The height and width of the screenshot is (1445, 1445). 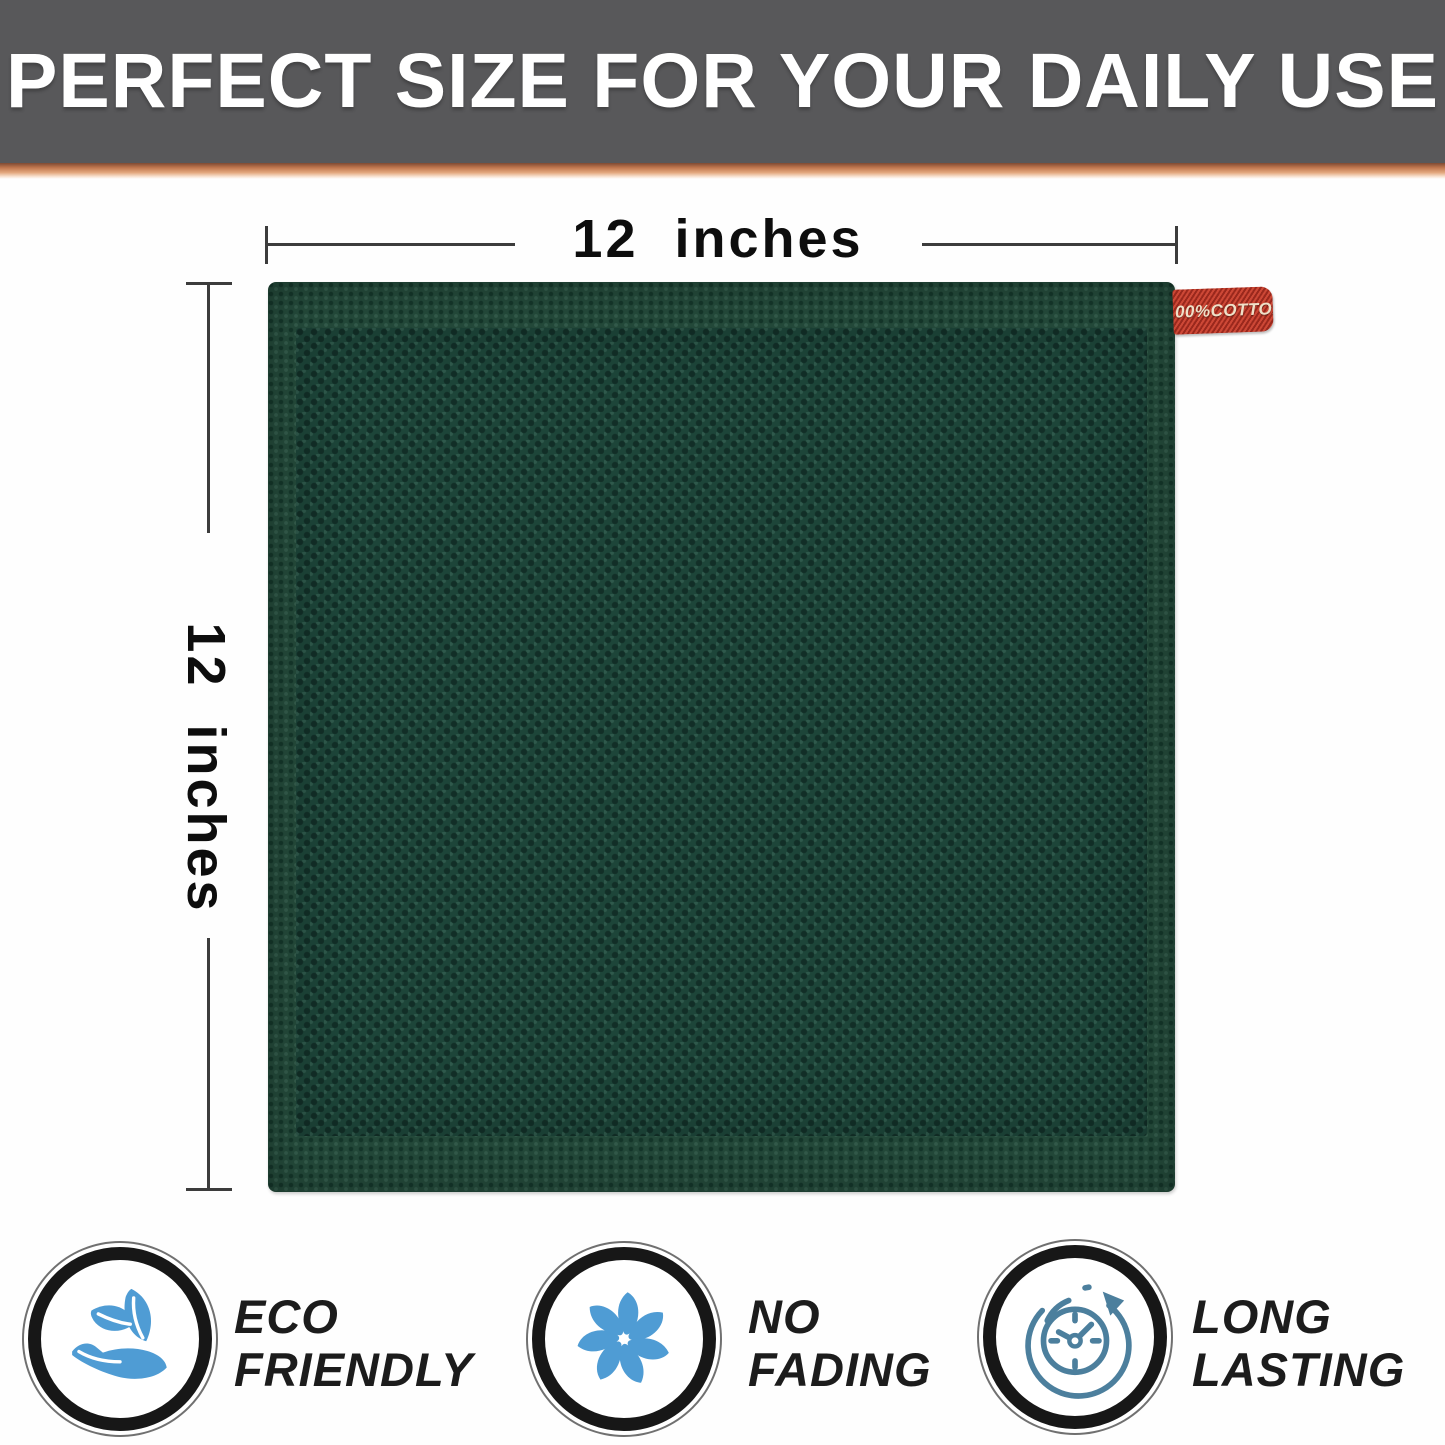 What do you see at coordinates (718, 239) in the screenshot?
I see `width-label: 12 inches` at bounding box center [718, 239].